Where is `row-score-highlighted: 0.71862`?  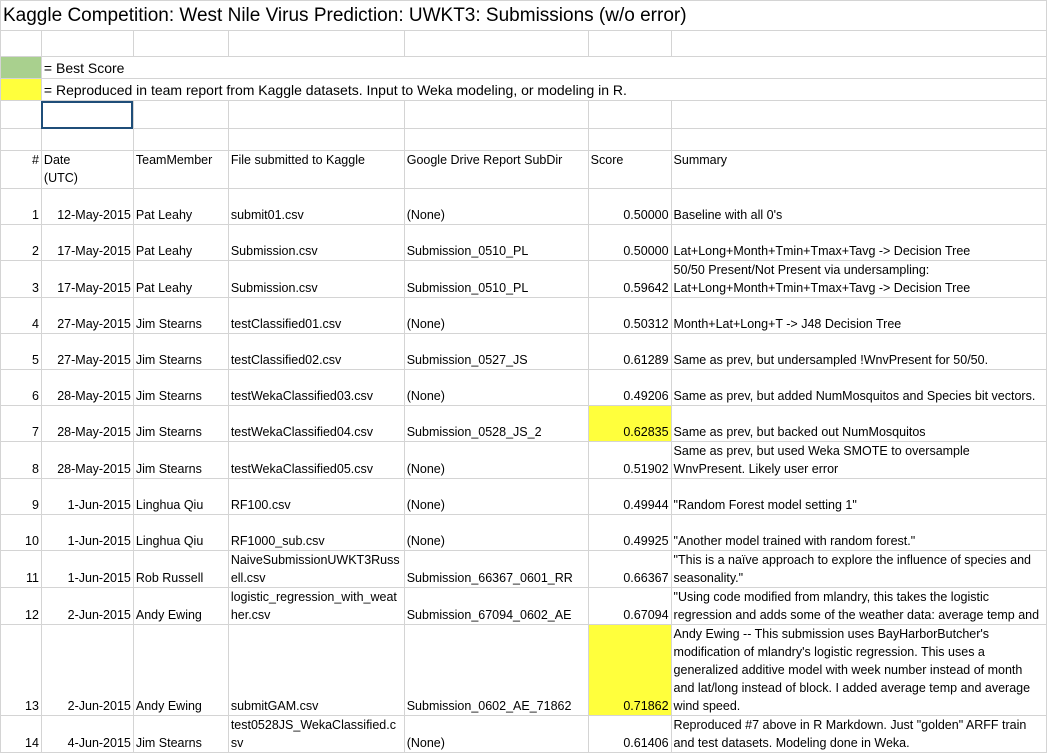
row-score-highlighted: 0.71862 is located at coordinates (629, 670).